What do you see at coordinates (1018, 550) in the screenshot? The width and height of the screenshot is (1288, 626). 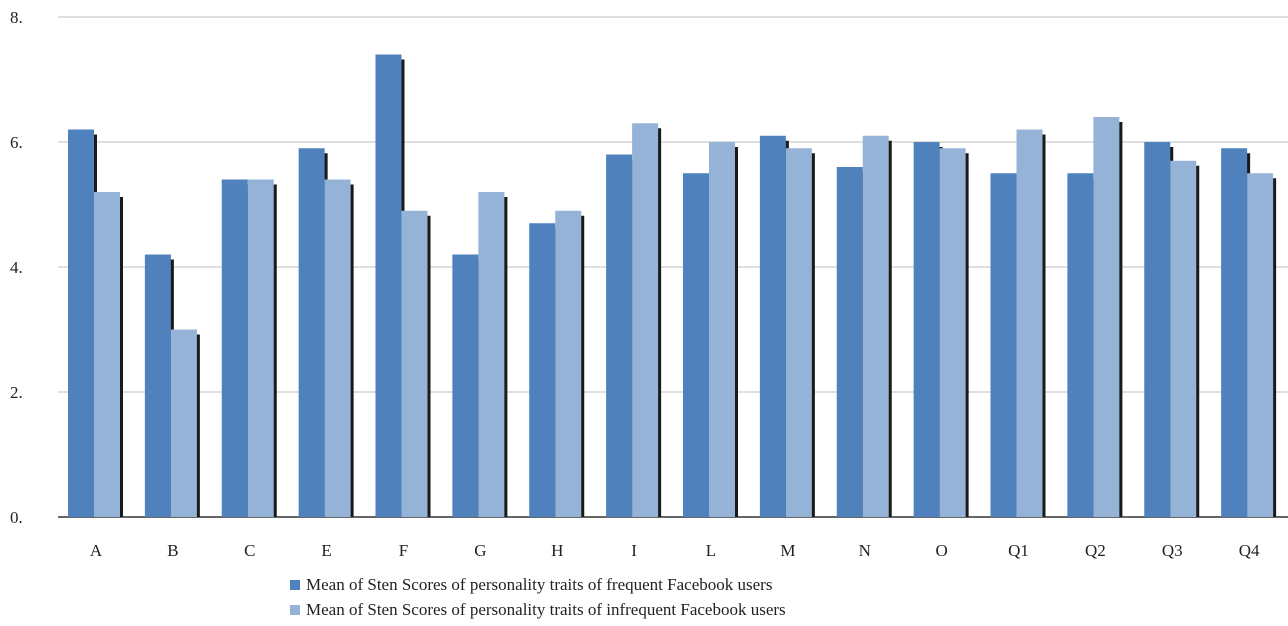 I see `x-tick-label: Q1` at bounding box center [1018, 550].